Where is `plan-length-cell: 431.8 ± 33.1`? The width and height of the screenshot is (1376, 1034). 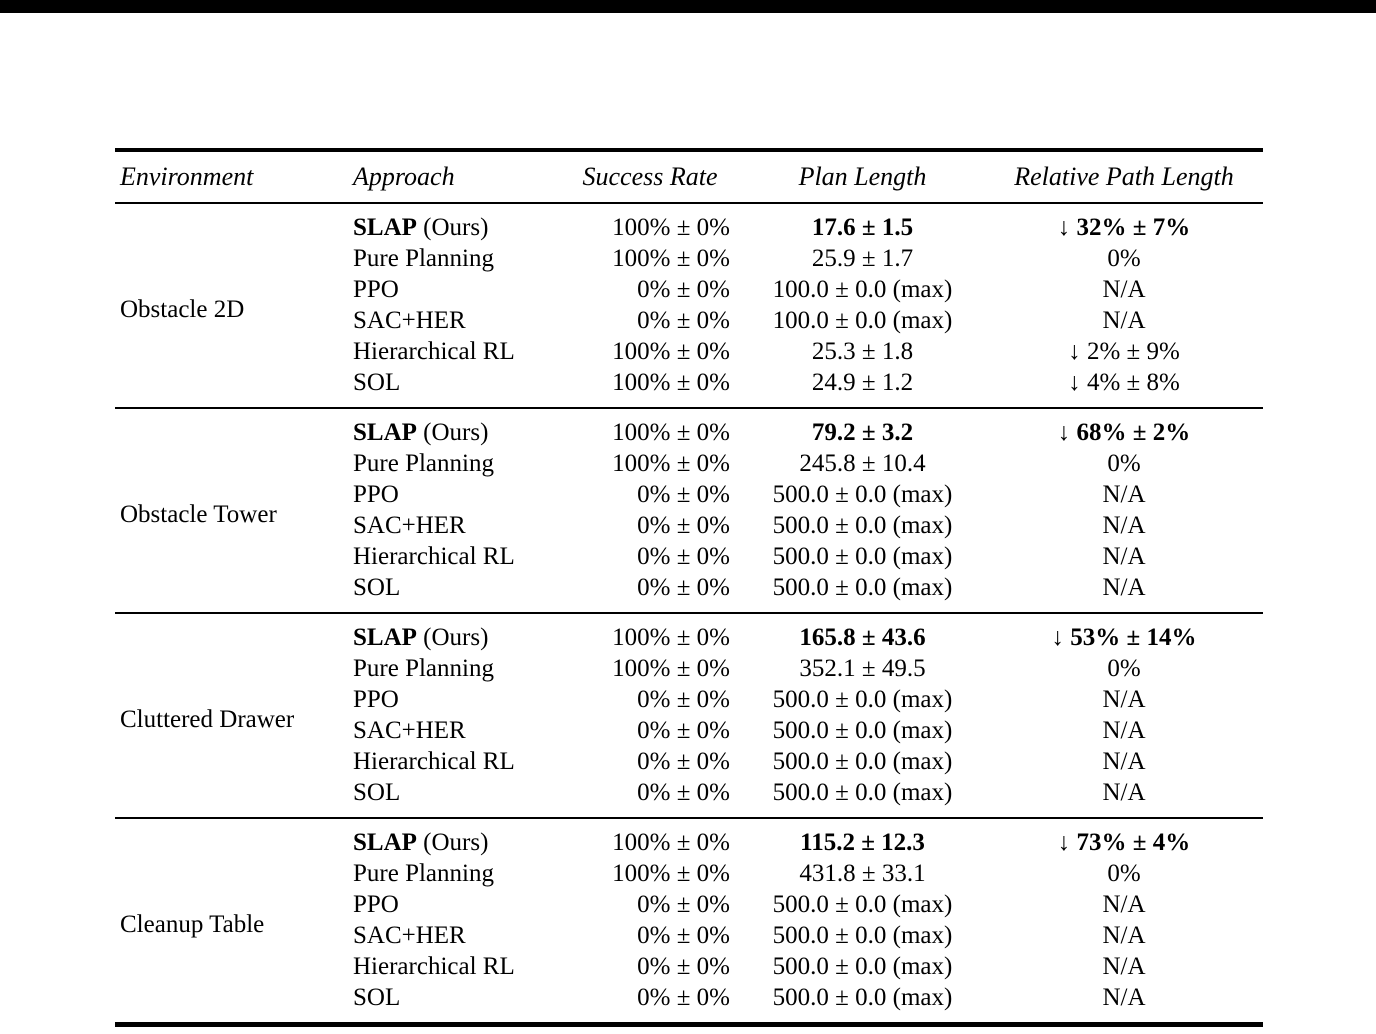
plan-length-cell: 431.8 ± 33.1 is located at coordinates (862, 873).